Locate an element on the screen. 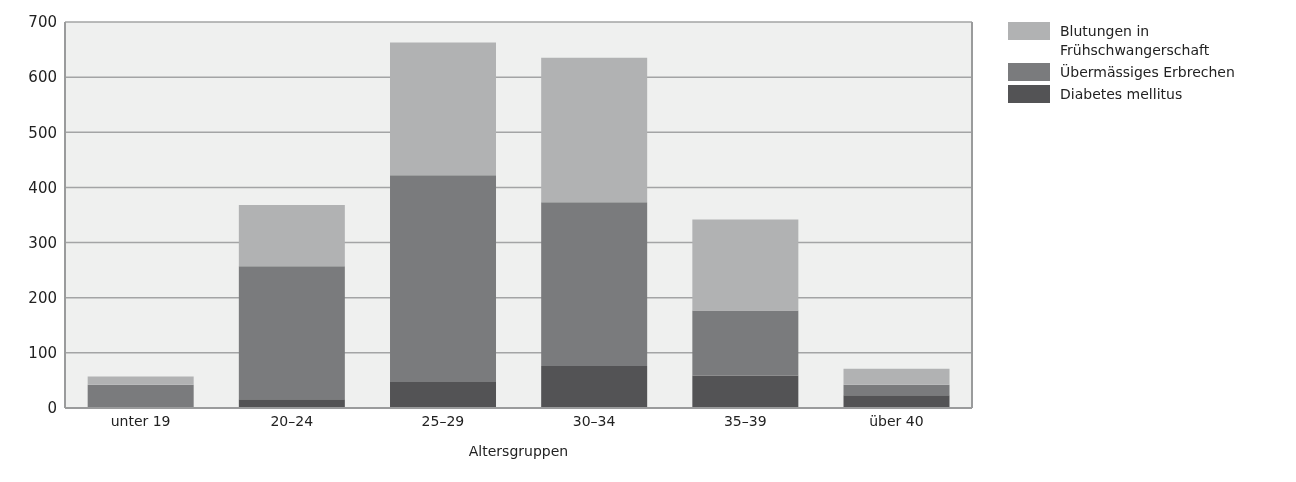 The width and height of the screenshot is (1296, 482). y-tick-label: 0 is located at coordinates (52, 408).